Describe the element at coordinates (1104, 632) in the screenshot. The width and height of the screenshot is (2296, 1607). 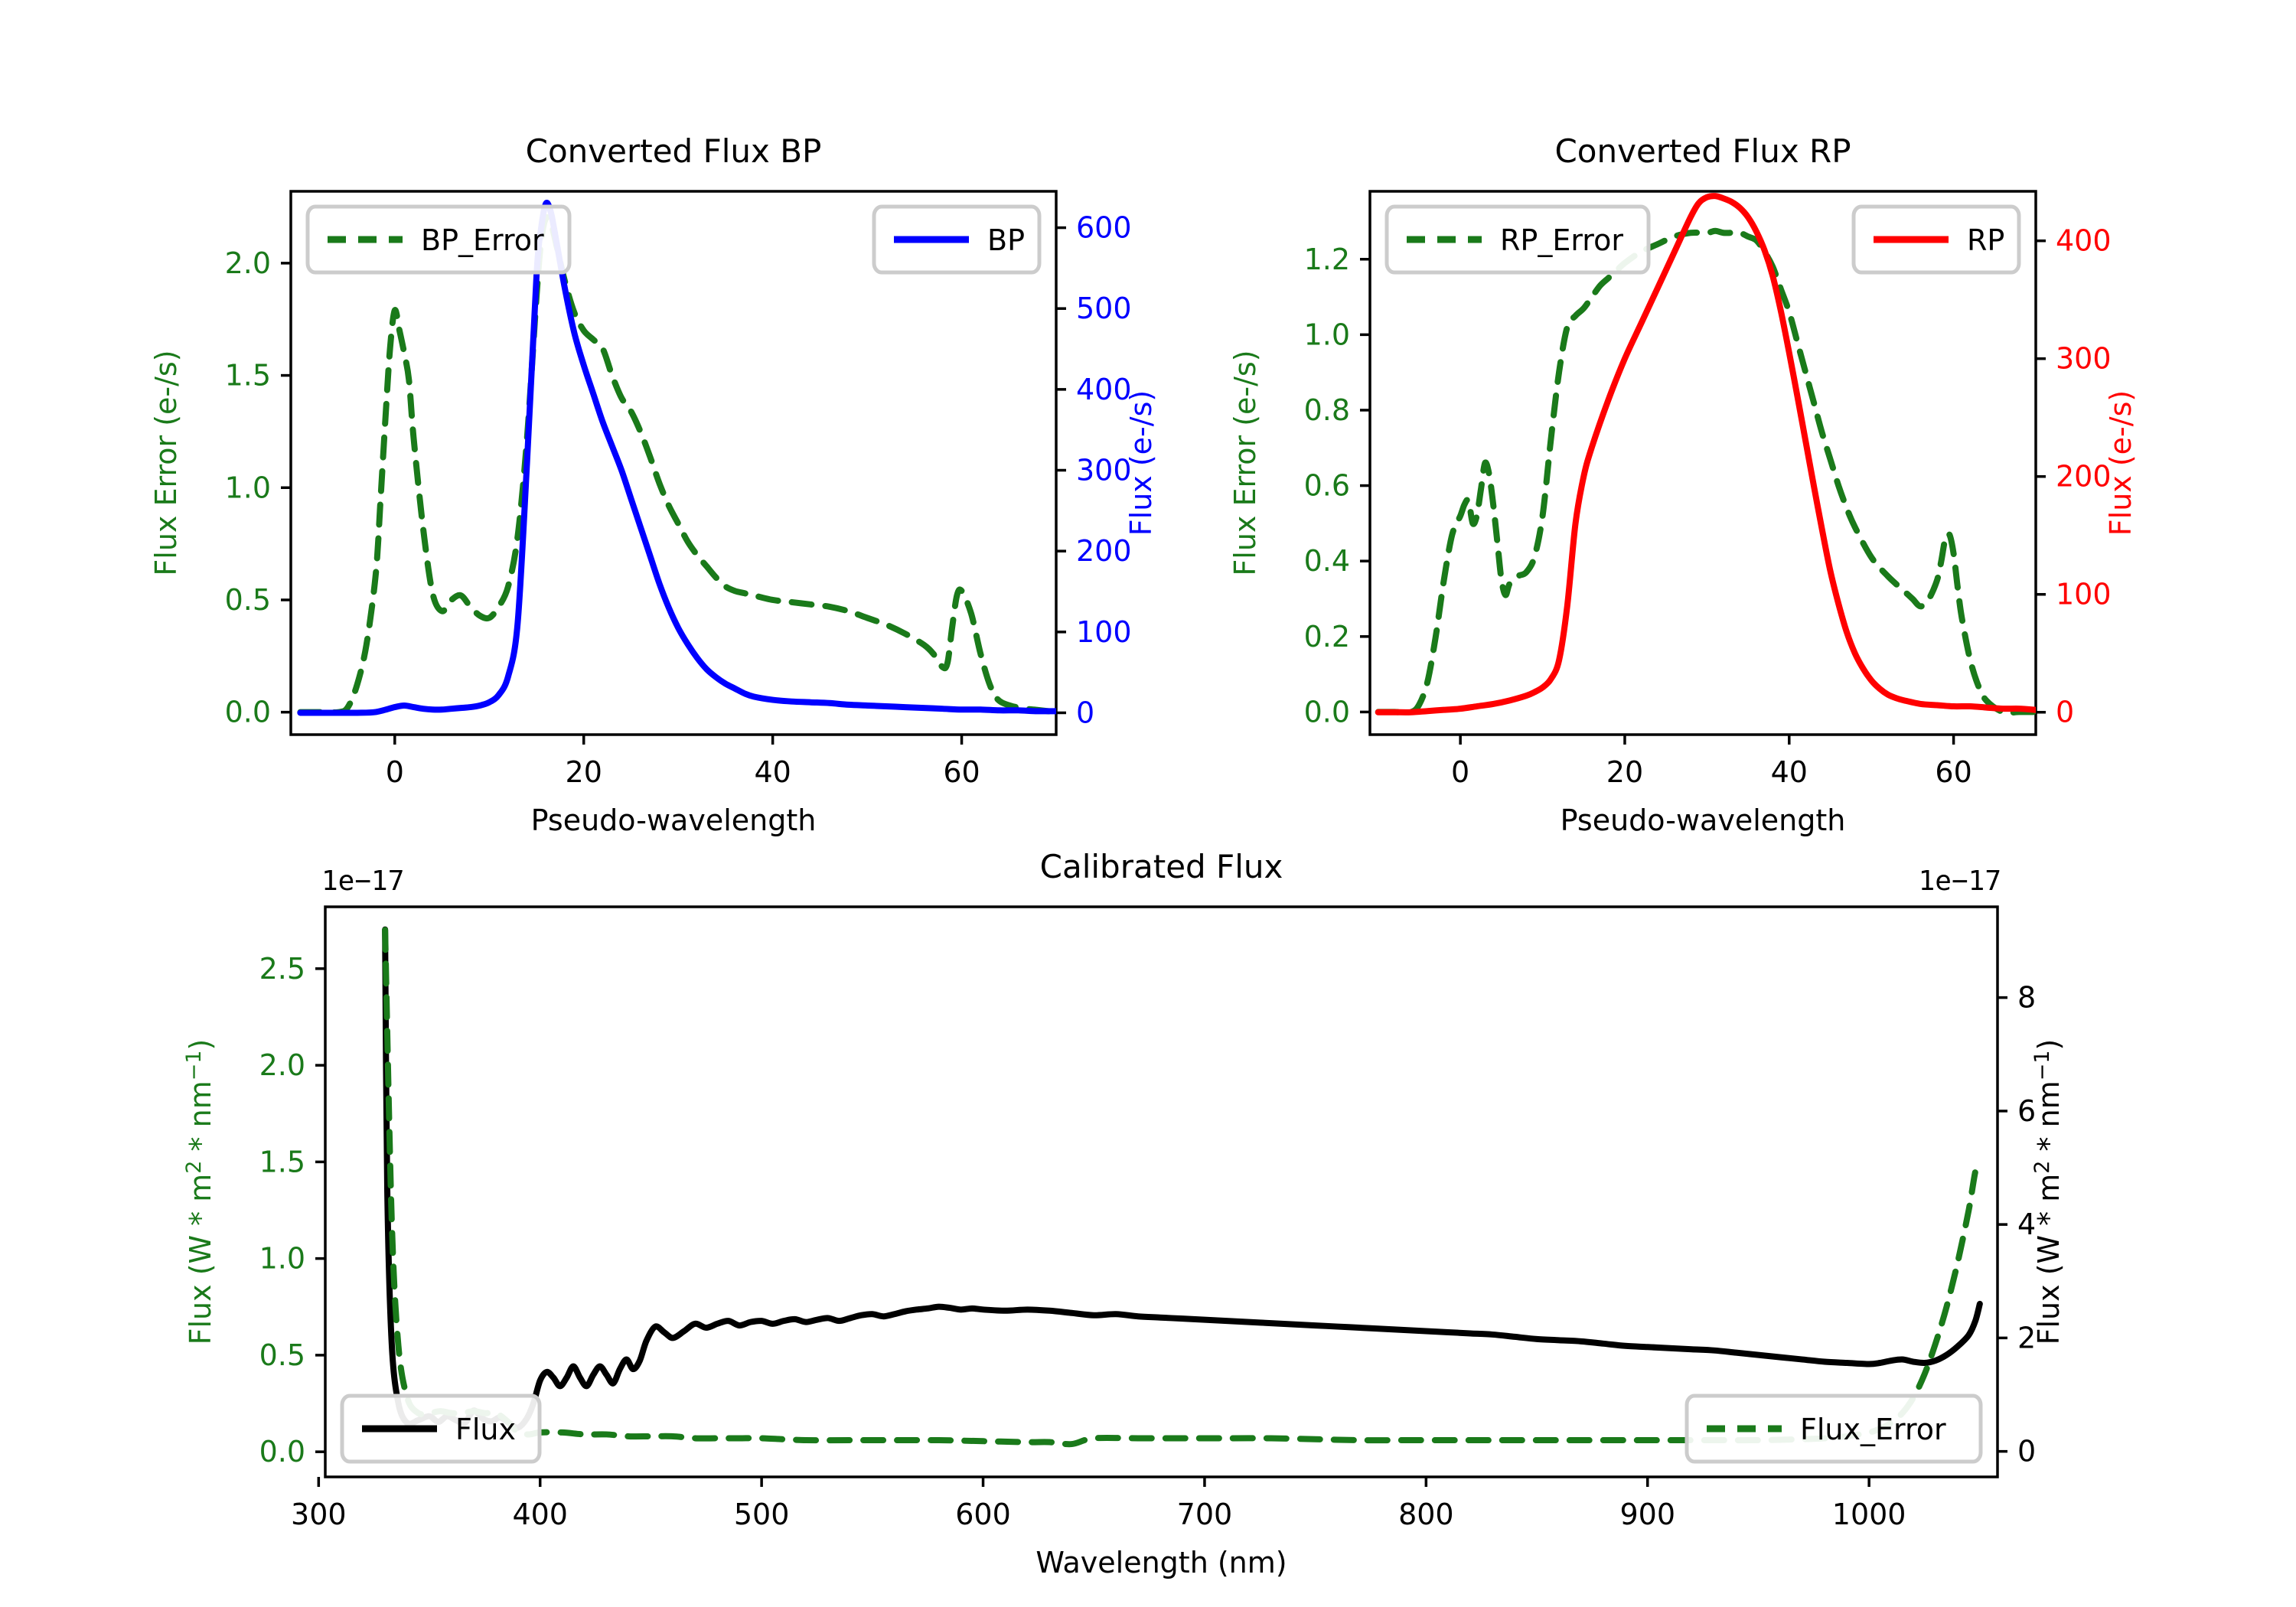
I see `right-y-tick-label-bp: 100` at that location.